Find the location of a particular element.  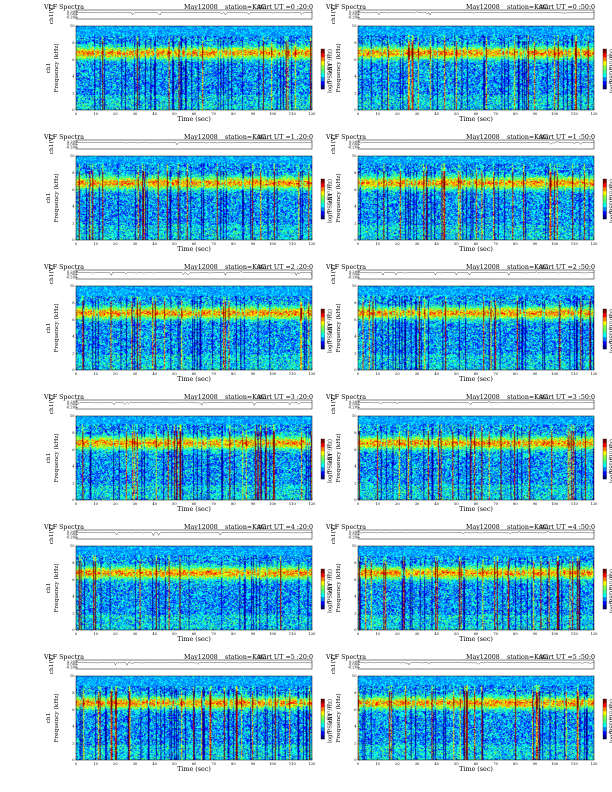

colorbar-frame is located at coordinates (604, 69).